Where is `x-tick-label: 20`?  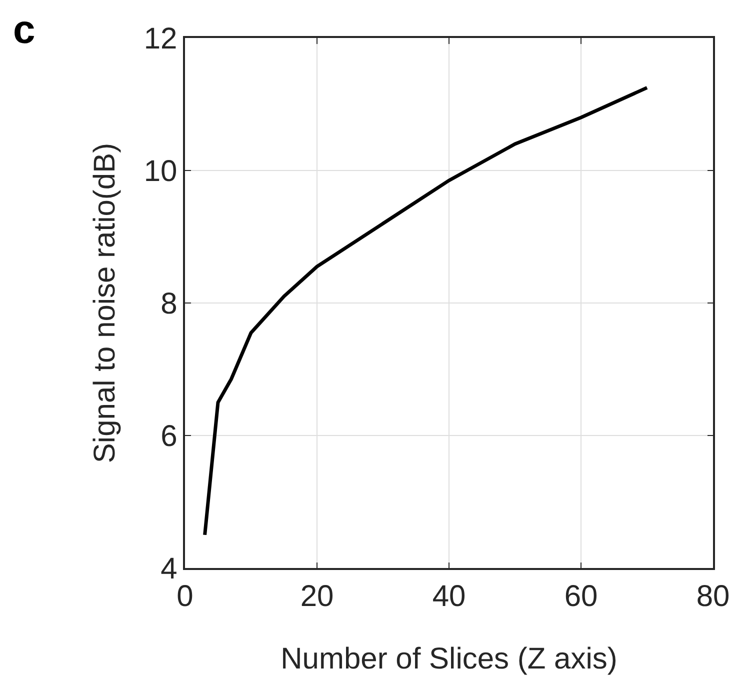
x-tick-label: 20 is located at coordinates (317, 596).